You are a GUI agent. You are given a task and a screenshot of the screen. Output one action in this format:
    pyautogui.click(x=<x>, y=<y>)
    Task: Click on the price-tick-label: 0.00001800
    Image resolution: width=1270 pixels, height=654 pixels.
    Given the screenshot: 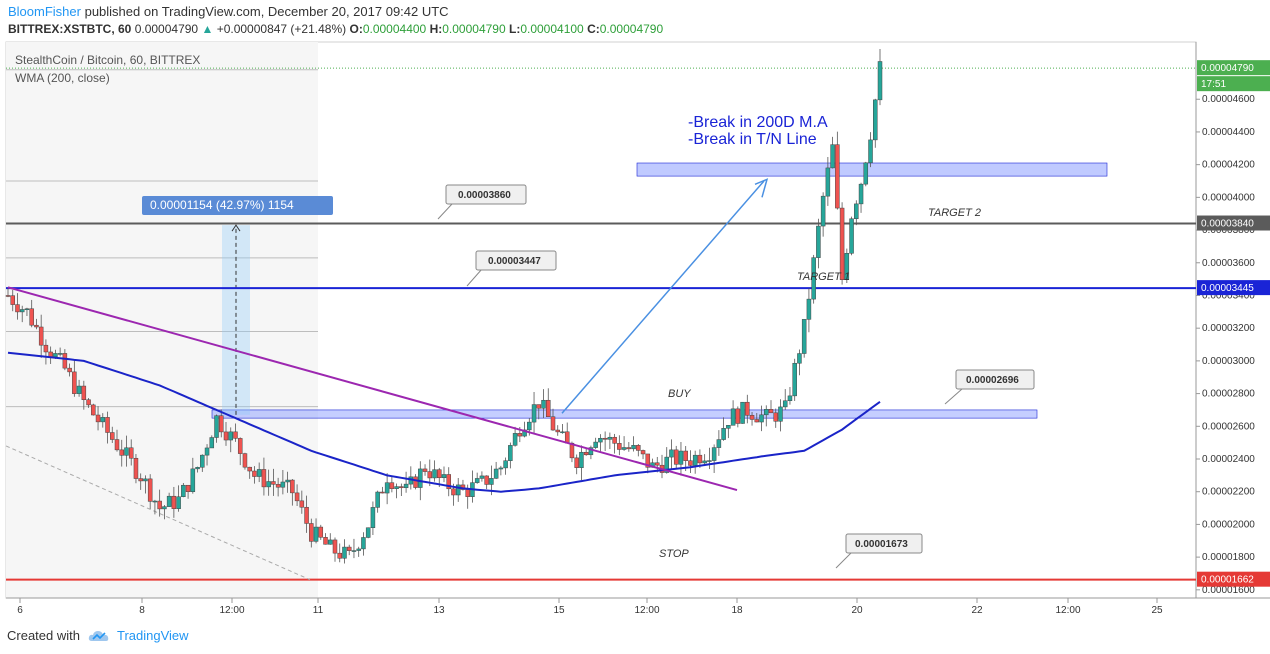 What is the action you would take?
    pyautogui.click(x=1228, y=557)
    